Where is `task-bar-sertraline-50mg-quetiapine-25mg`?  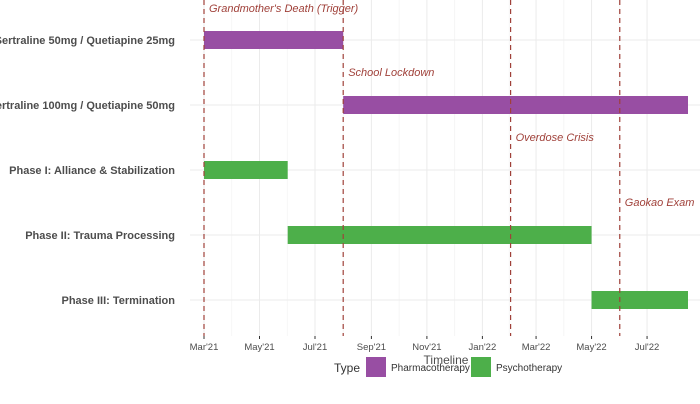
task-bar-sertraline-50mg-quetiapine-25mg is located at coordinates (274, 40).